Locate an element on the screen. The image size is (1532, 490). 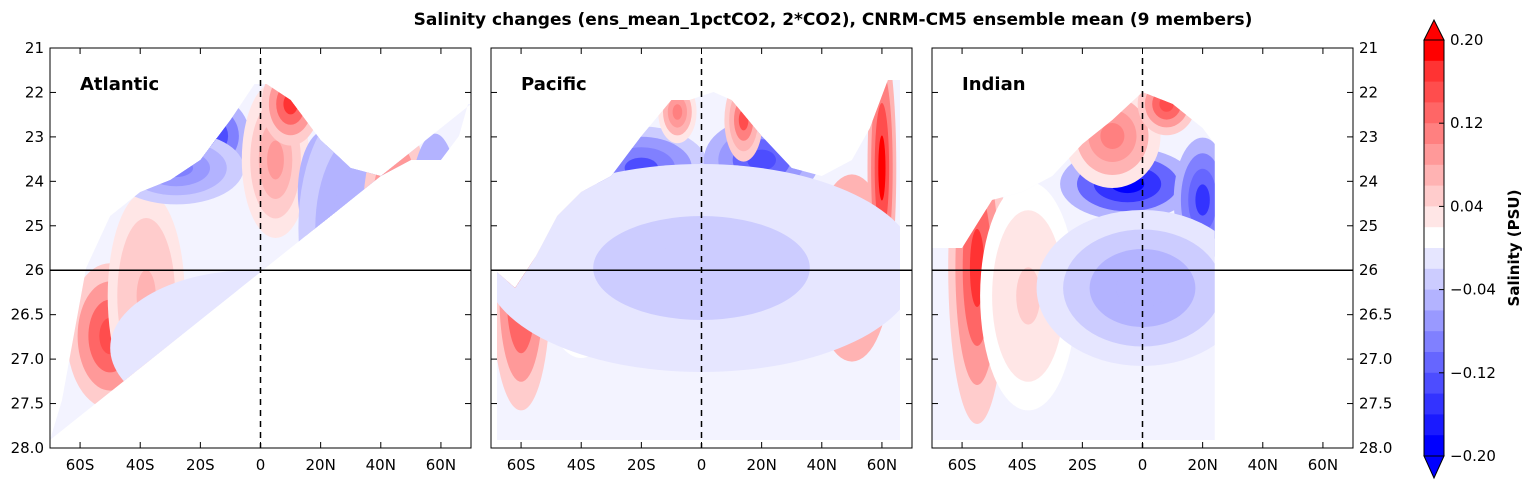
y-tick-label-right: 23 is located at coordinates (1368, 137).